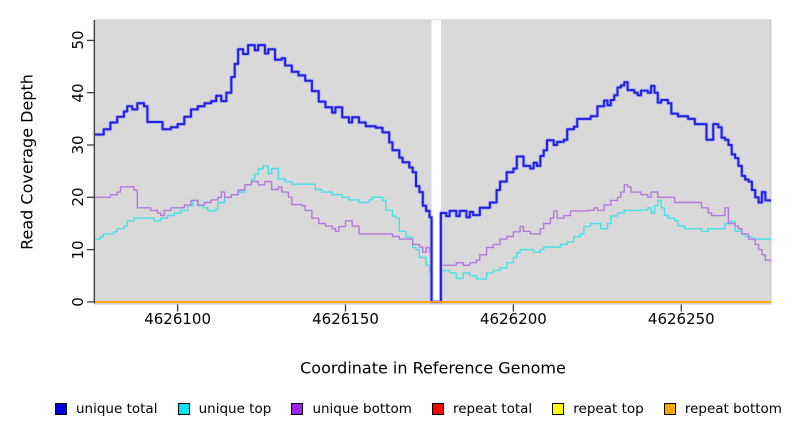  I want to click on legend-label: repeat total, so click(492, 409).